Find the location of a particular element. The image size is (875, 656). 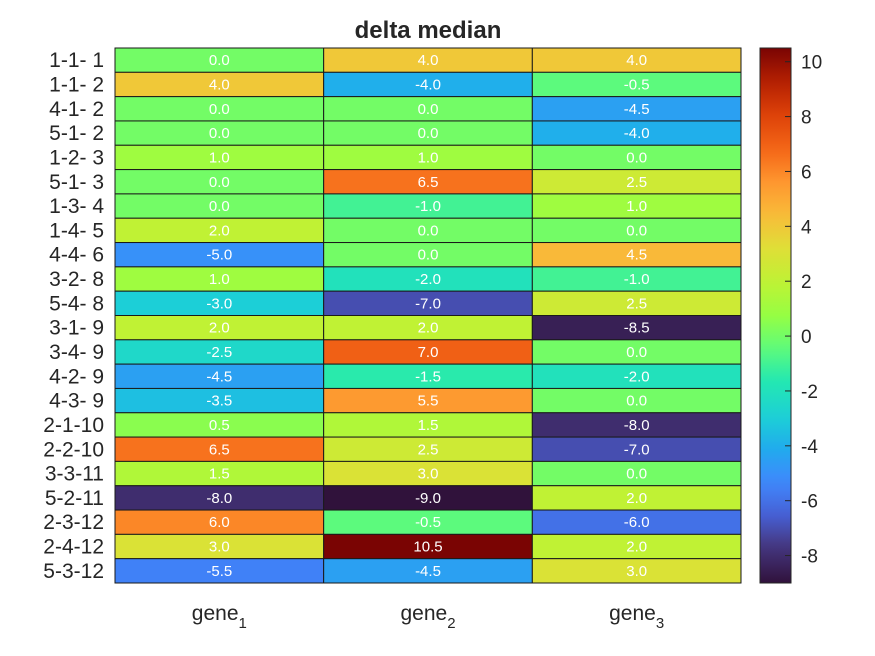

colorbar-tick-label: -2 is located at coordinates (809, 392).